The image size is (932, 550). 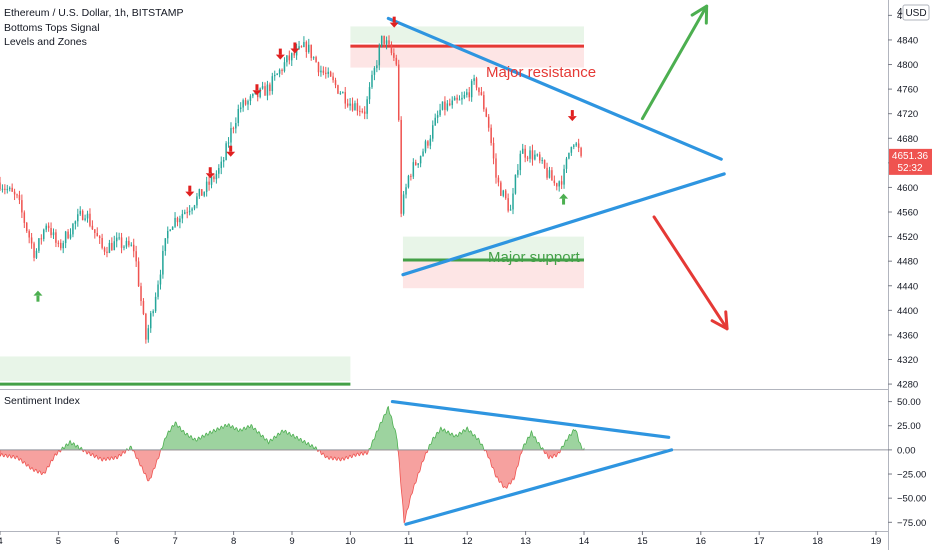 I want to click on currency-badge-label: USD, so click(x=915, y=13).